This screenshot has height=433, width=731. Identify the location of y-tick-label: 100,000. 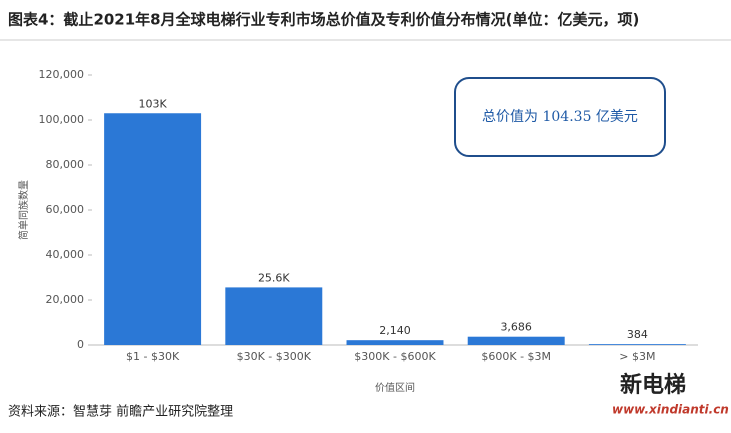
(62, 119).